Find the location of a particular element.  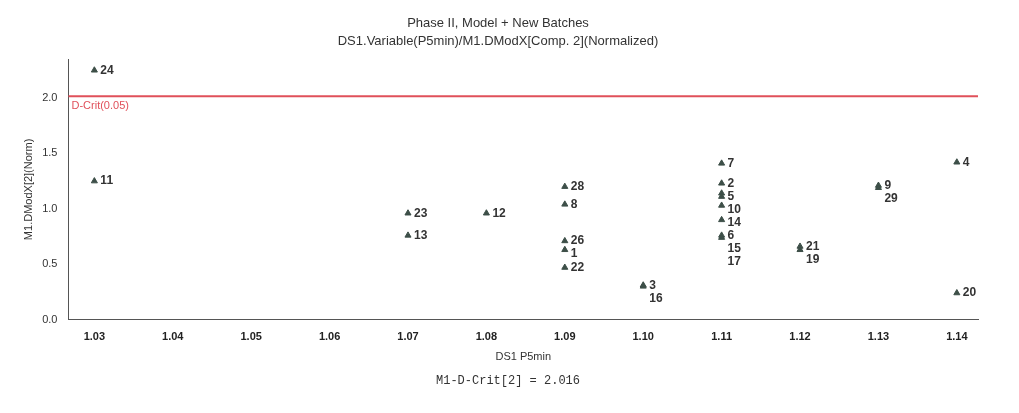

x-axis-title: DS1 P5min is located at coordinates (523, 356).